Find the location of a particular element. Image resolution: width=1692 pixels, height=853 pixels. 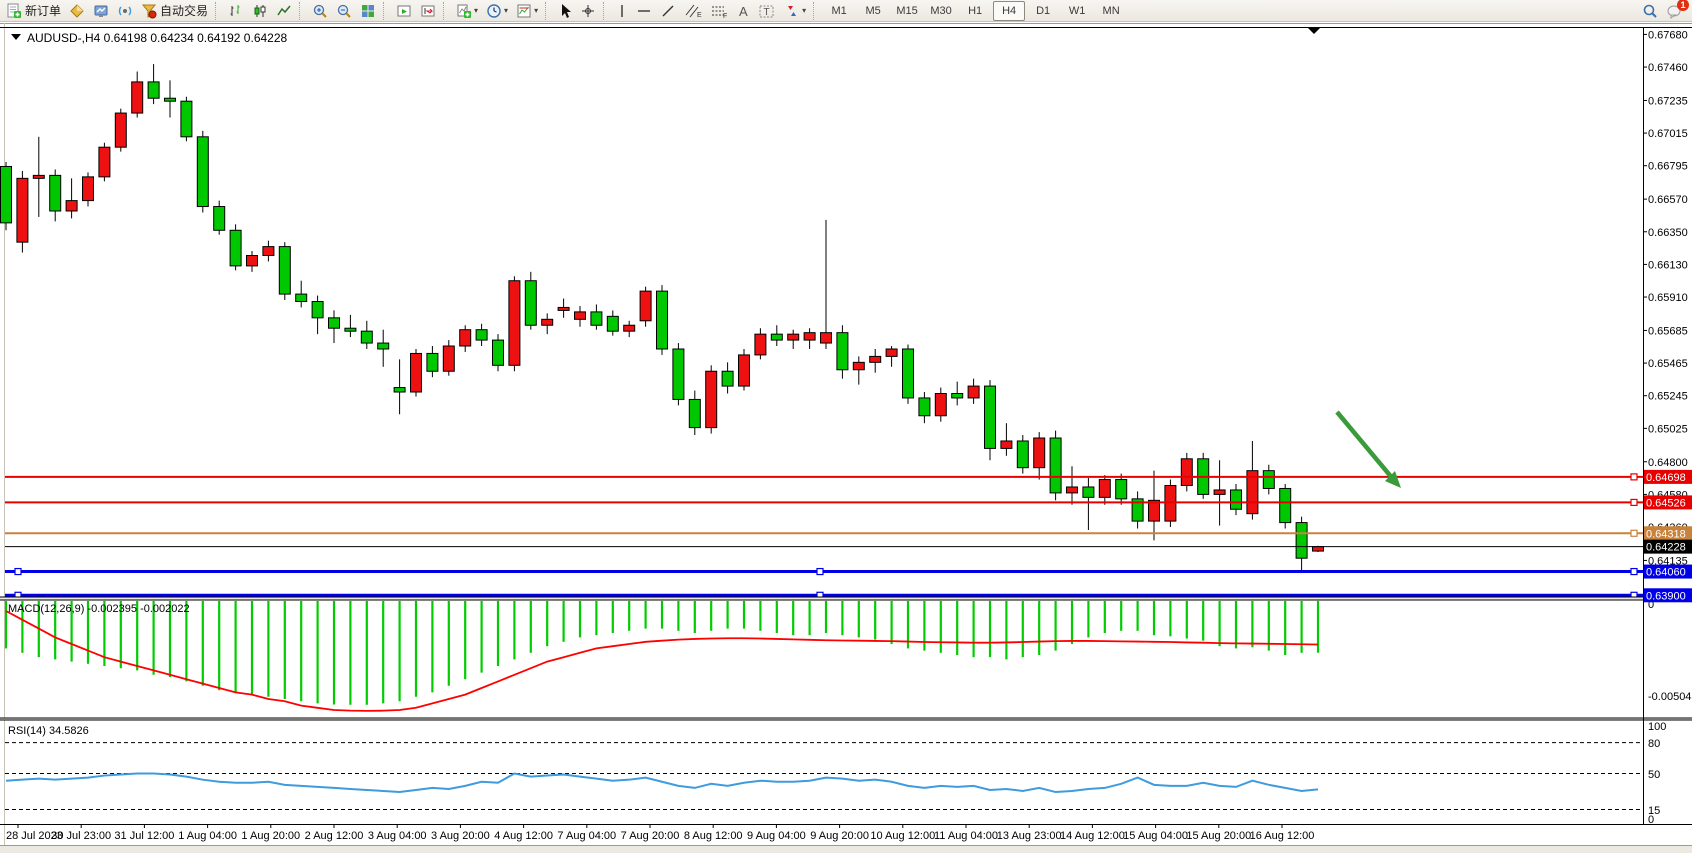

period-button: ▾ is located at coordinates (497, 11).